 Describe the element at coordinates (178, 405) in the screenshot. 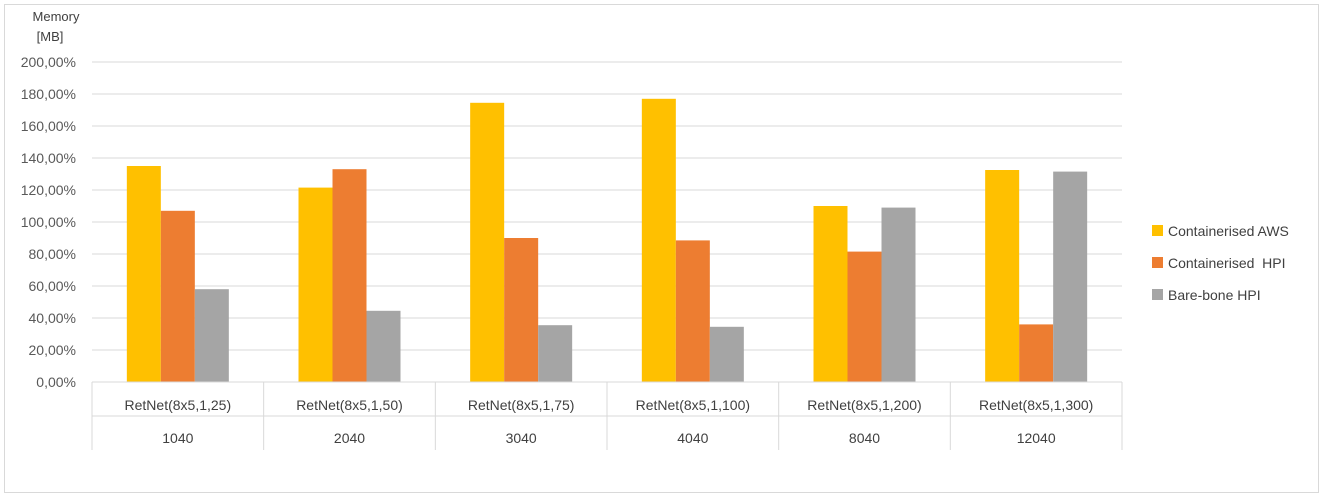

I see `x-category-model-label: RetNet(8x5,1,25)` at that location.